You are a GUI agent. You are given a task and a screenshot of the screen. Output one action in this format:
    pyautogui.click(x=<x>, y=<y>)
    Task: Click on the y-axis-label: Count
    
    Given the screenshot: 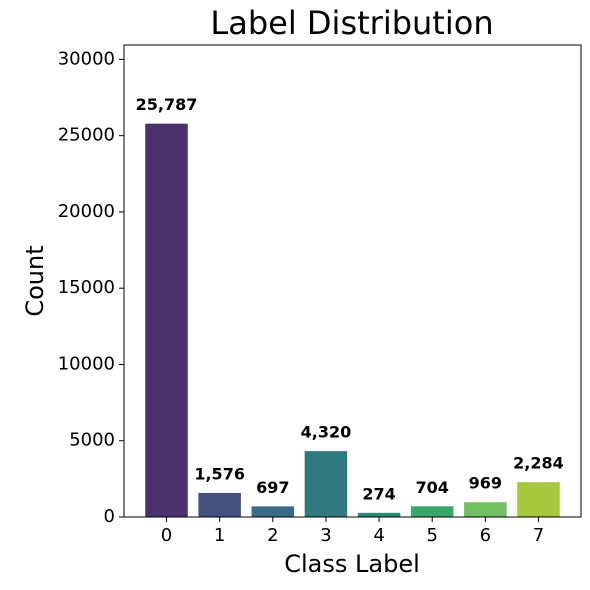 What is the action you would take?
    pyautogui.click(x=35, y=280)
    